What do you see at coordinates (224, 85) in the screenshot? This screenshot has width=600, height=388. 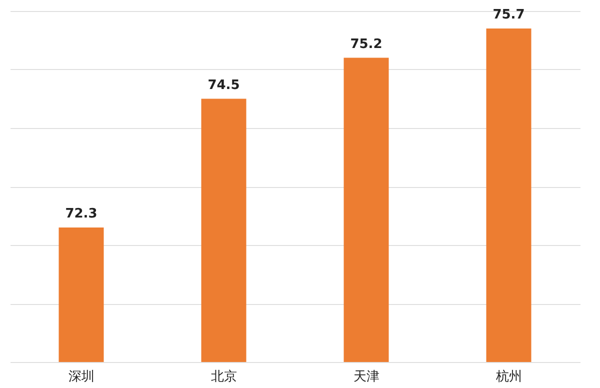 I see `data-label: 74.5` at bounding box center [224, 85].